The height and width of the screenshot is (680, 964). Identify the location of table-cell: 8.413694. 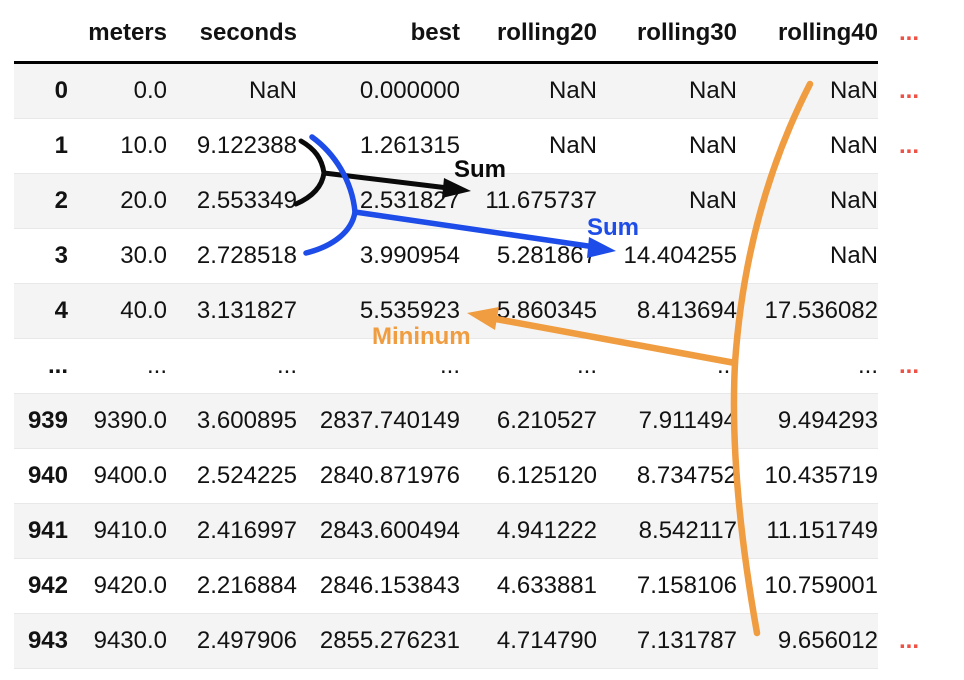
(667, 311).